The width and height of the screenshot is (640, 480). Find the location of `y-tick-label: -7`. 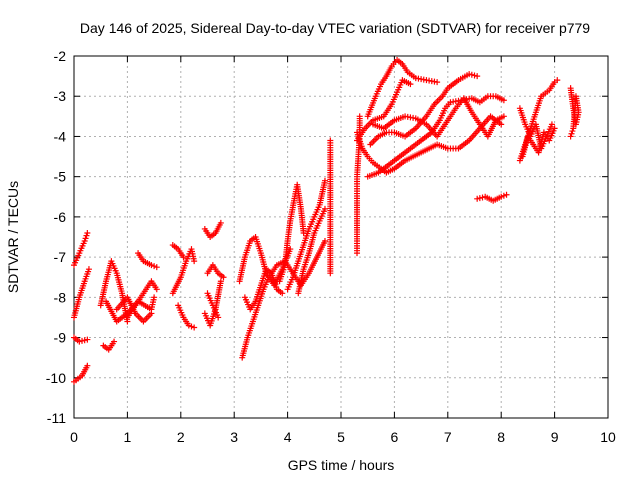

y-tick-label: -7 is located at coordinates (60, 257).